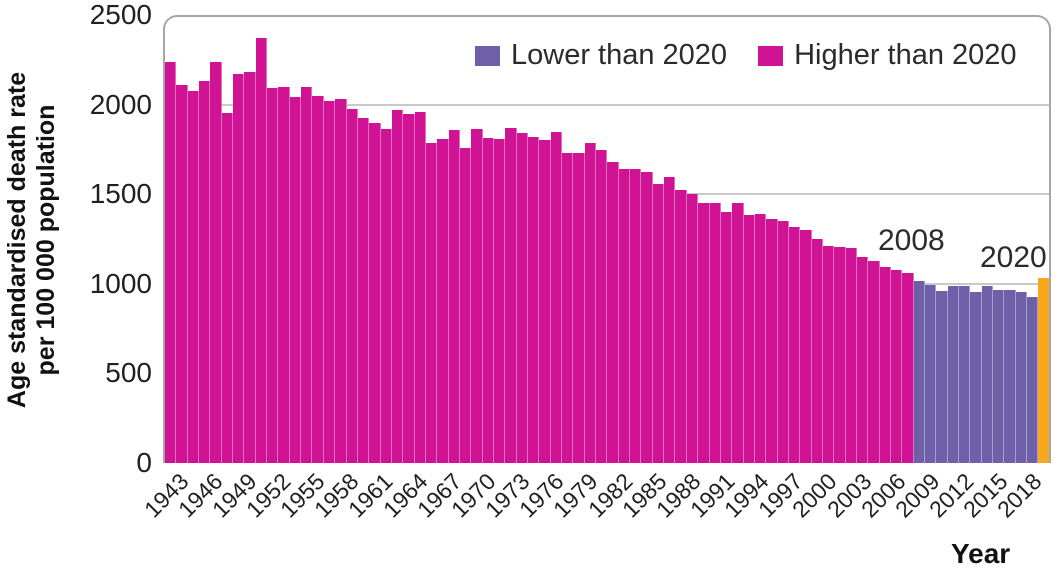 The image size is (1058, 573). I want to click on legend: Lower than 2020 Higher than 2020, so click(746, 55).